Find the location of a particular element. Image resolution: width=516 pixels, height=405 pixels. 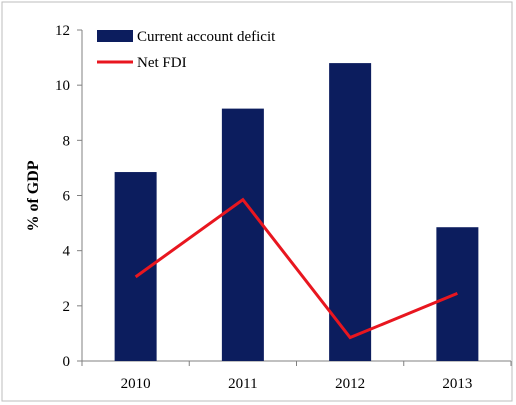

y-axis-label: % of GDP is located at coordinates (33, 195).